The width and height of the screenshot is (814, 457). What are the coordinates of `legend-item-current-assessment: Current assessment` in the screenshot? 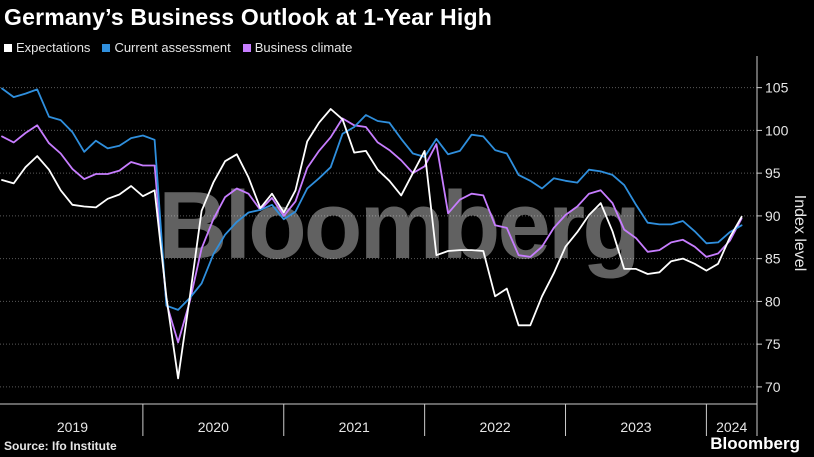 It's located at (166, 47).